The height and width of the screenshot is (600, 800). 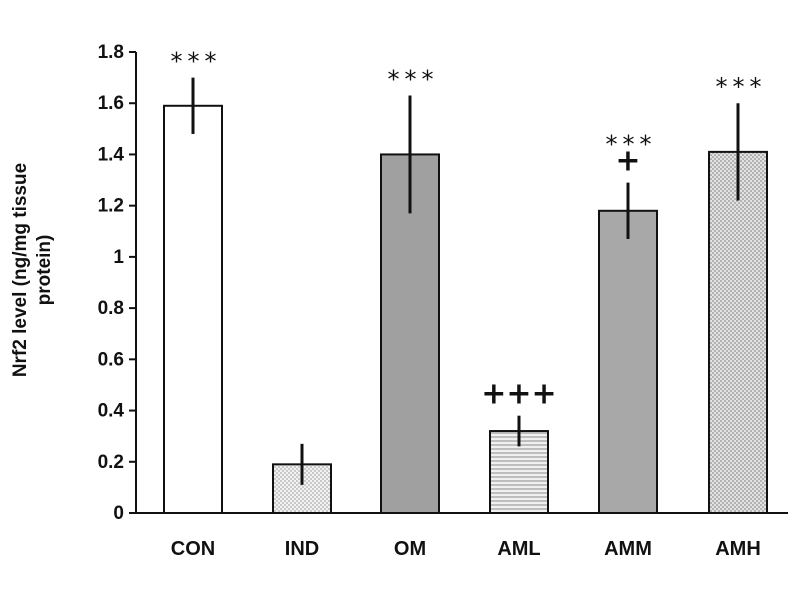 What do you see at coordinates (196, 62) in the screenshot?
I see `star-annotation-con: ***` at bounding box center [196, 62].